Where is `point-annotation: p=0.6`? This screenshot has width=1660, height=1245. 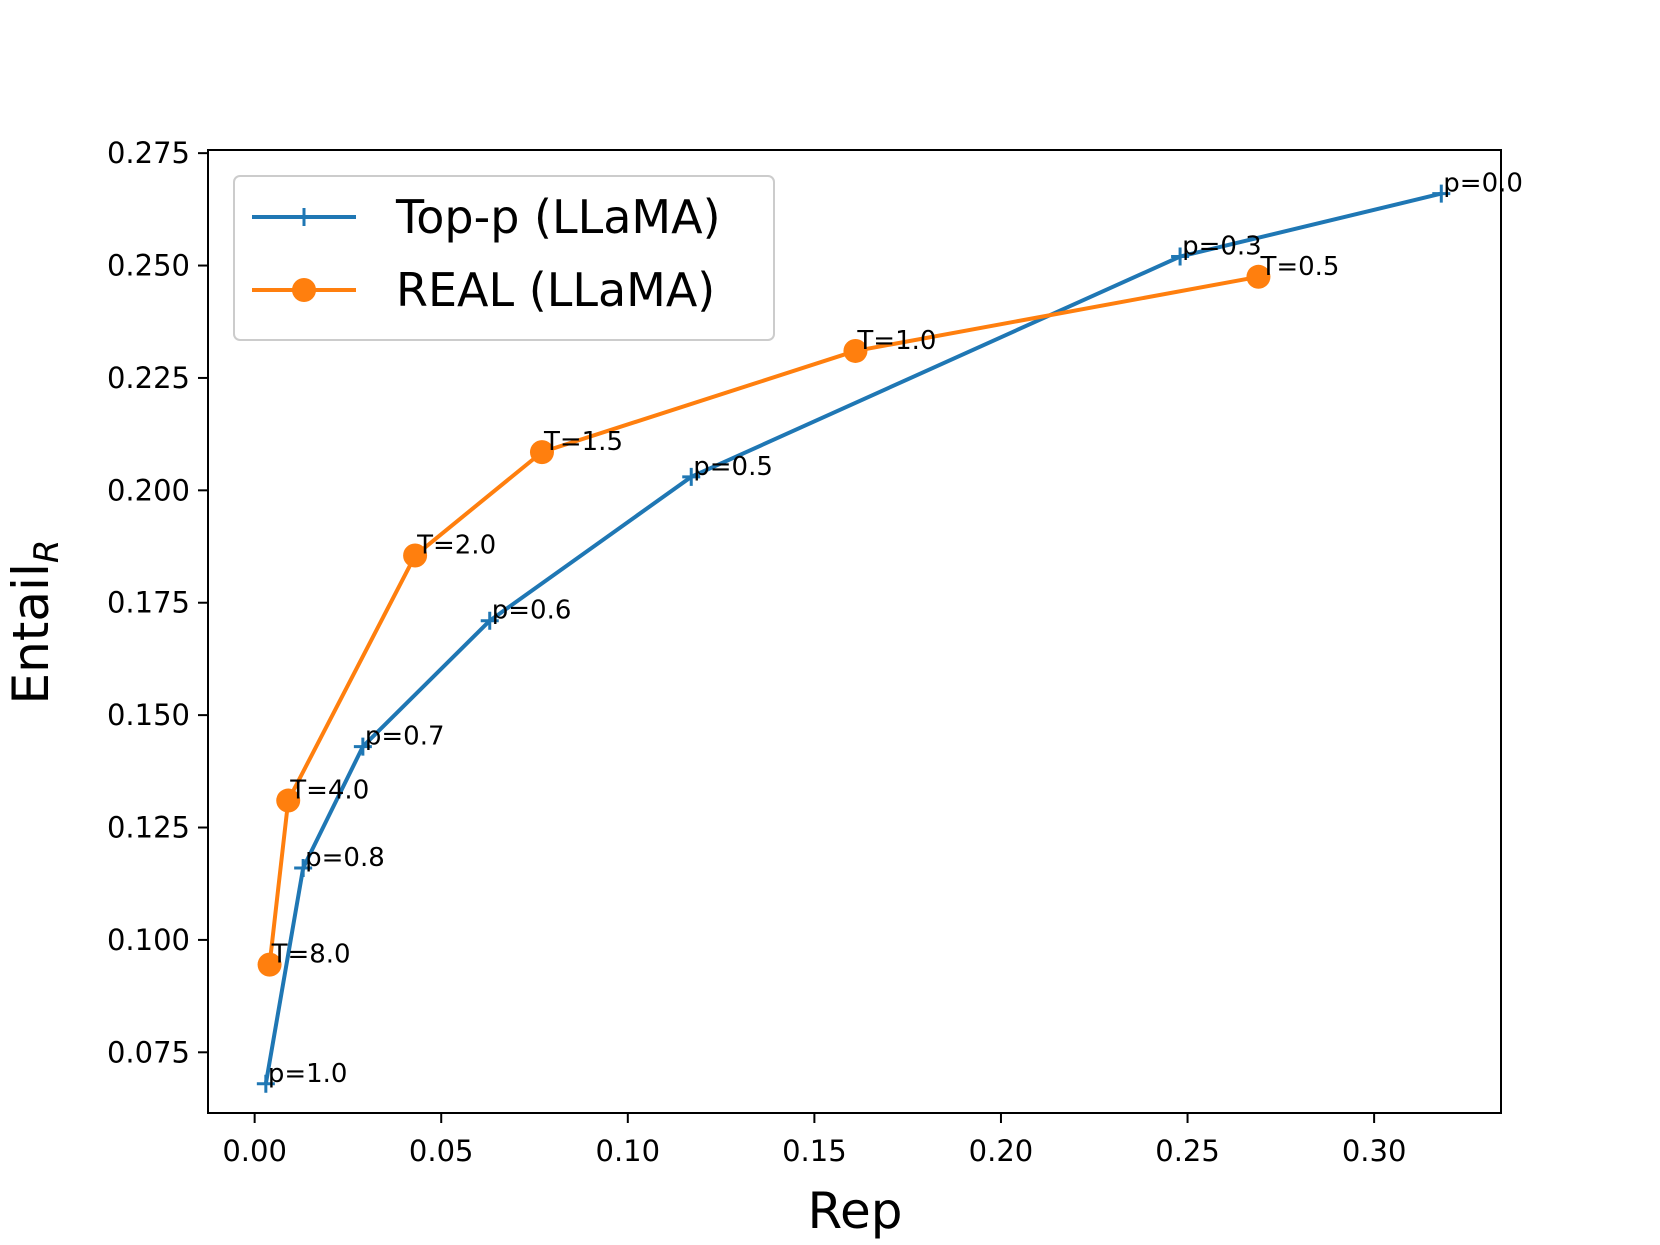
point-annotation: p=0.6 is located at coordinates (532, 611).